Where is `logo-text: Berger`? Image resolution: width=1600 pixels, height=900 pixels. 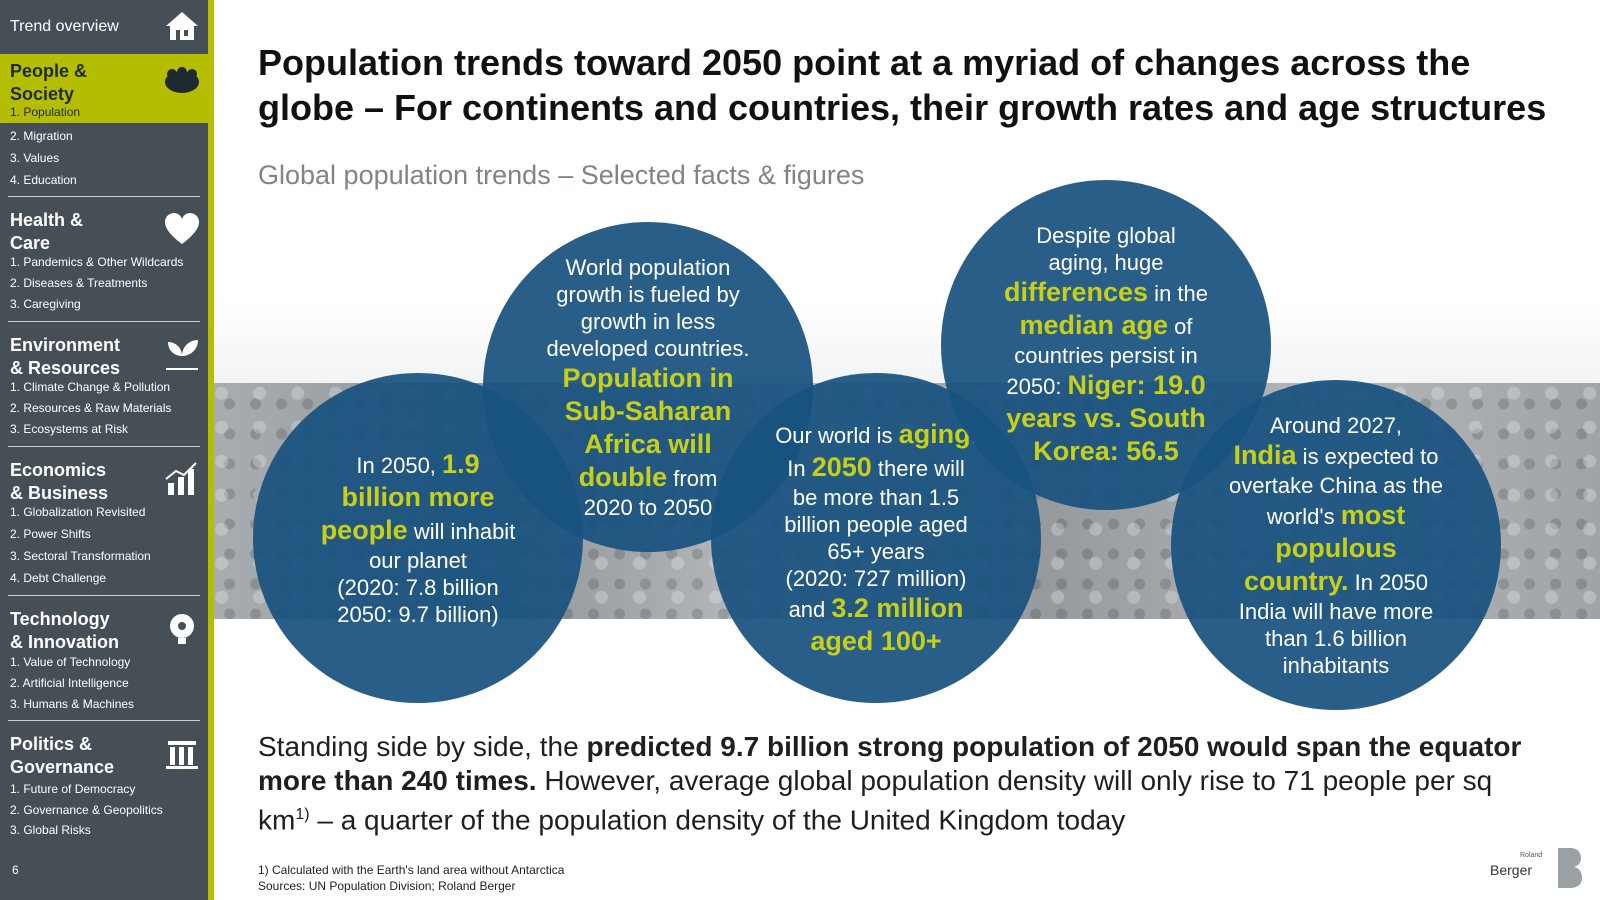 logo-text: Berger is located at coordinates (1511, 870).